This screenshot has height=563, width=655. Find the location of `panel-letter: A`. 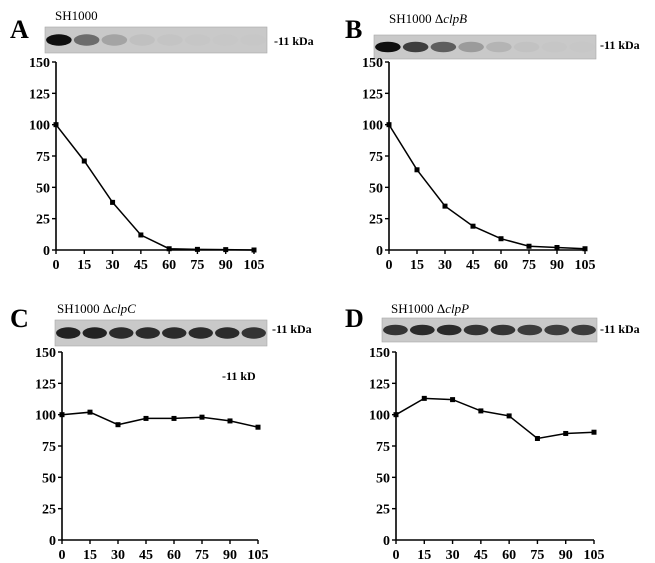

panel-letter: A is located at coordinates (19, 29).